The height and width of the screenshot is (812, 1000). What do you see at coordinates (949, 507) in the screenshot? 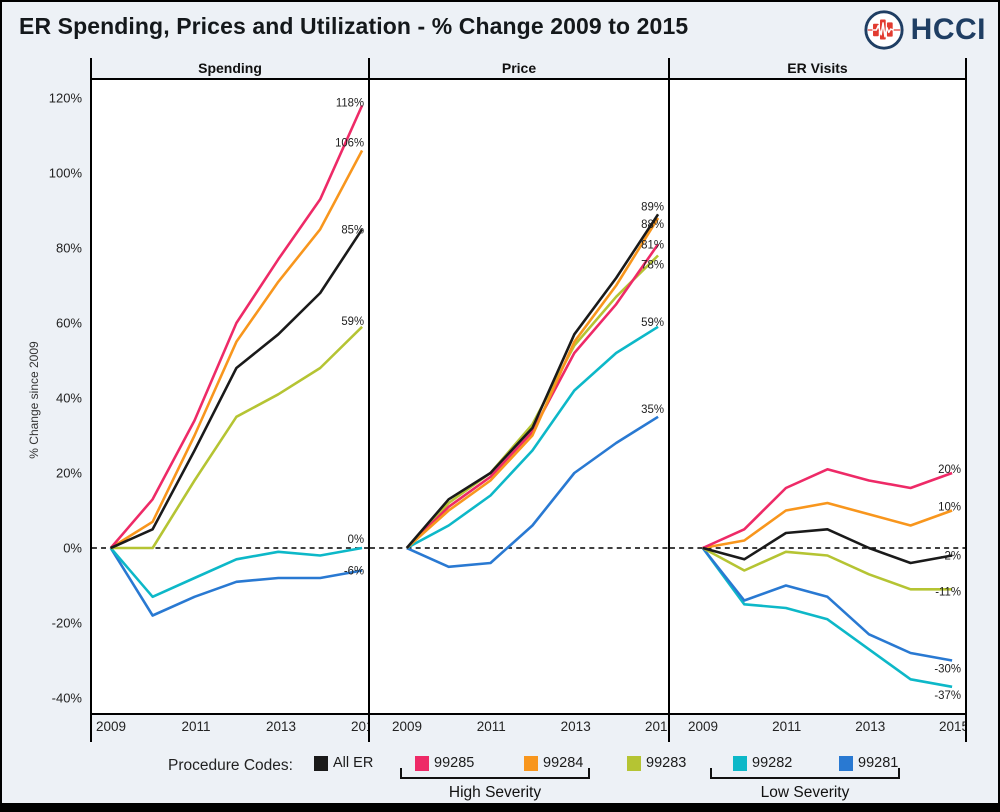
I see `series-end-label-99284: 10%` at bounding box center [949, 507].